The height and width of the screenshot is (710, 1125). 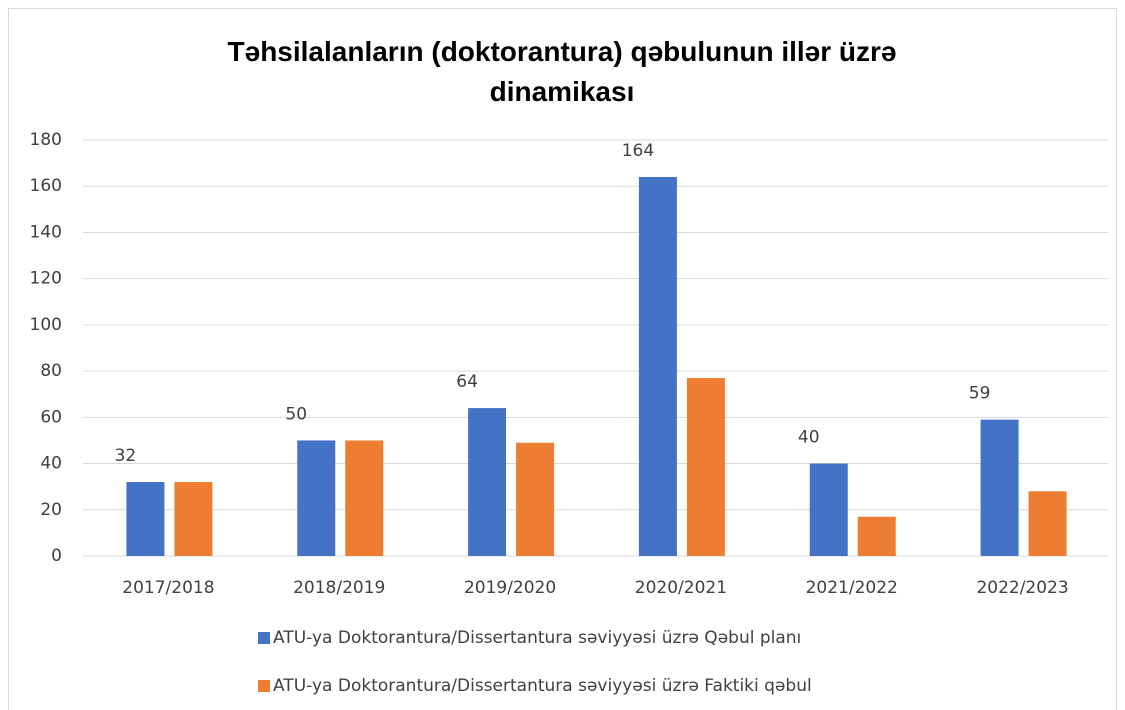 What do you see at coordinates (467, 382) in the screenshot?
I see `data-label: 64` at bounding box center [467, 382].